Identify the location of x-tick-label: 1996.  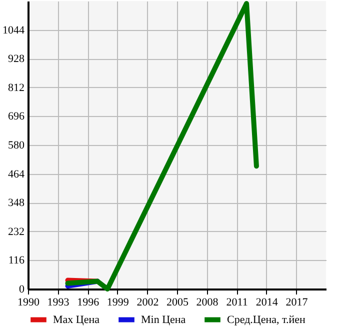
(88, 302).